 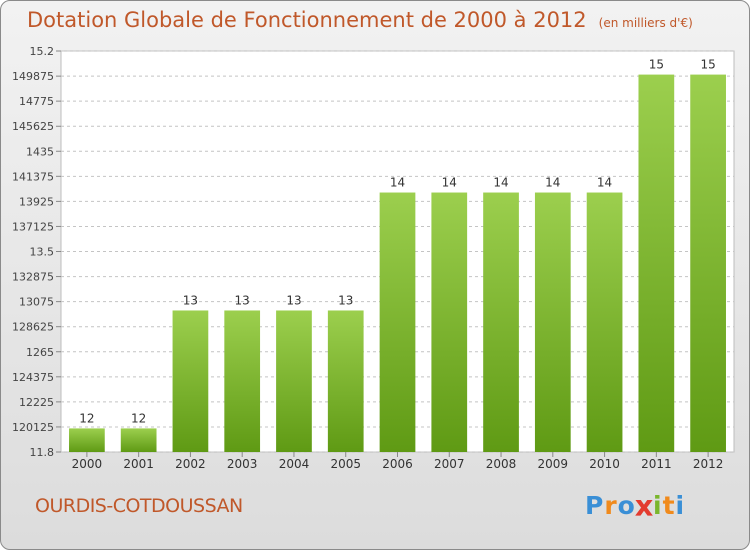 What do you see at coordinates (33, 377) in the screenshot?
I see `y-tick-label: 124375` at bounding box center [33, 377].